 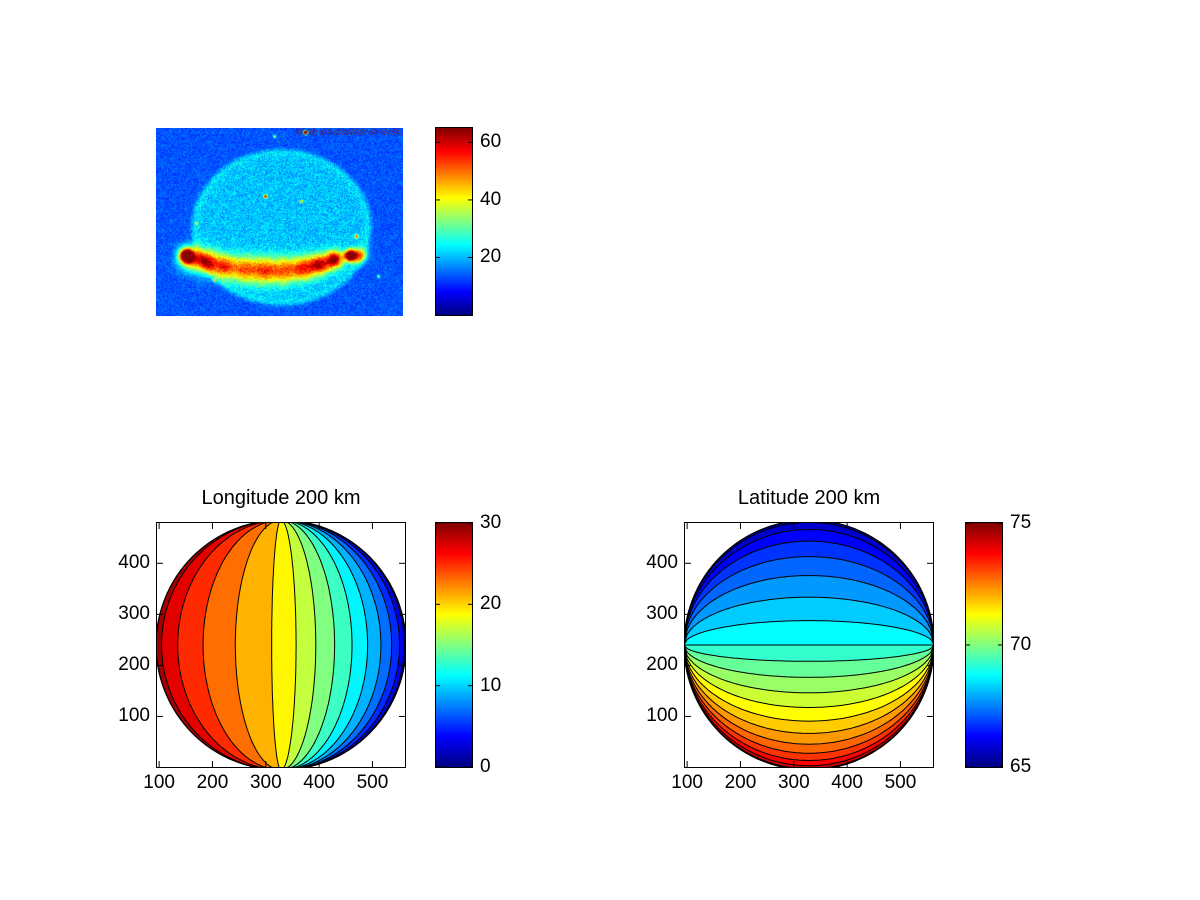 I want to click on latitude-plot-title: Latitude 200 km, so click(x=809, y=498).